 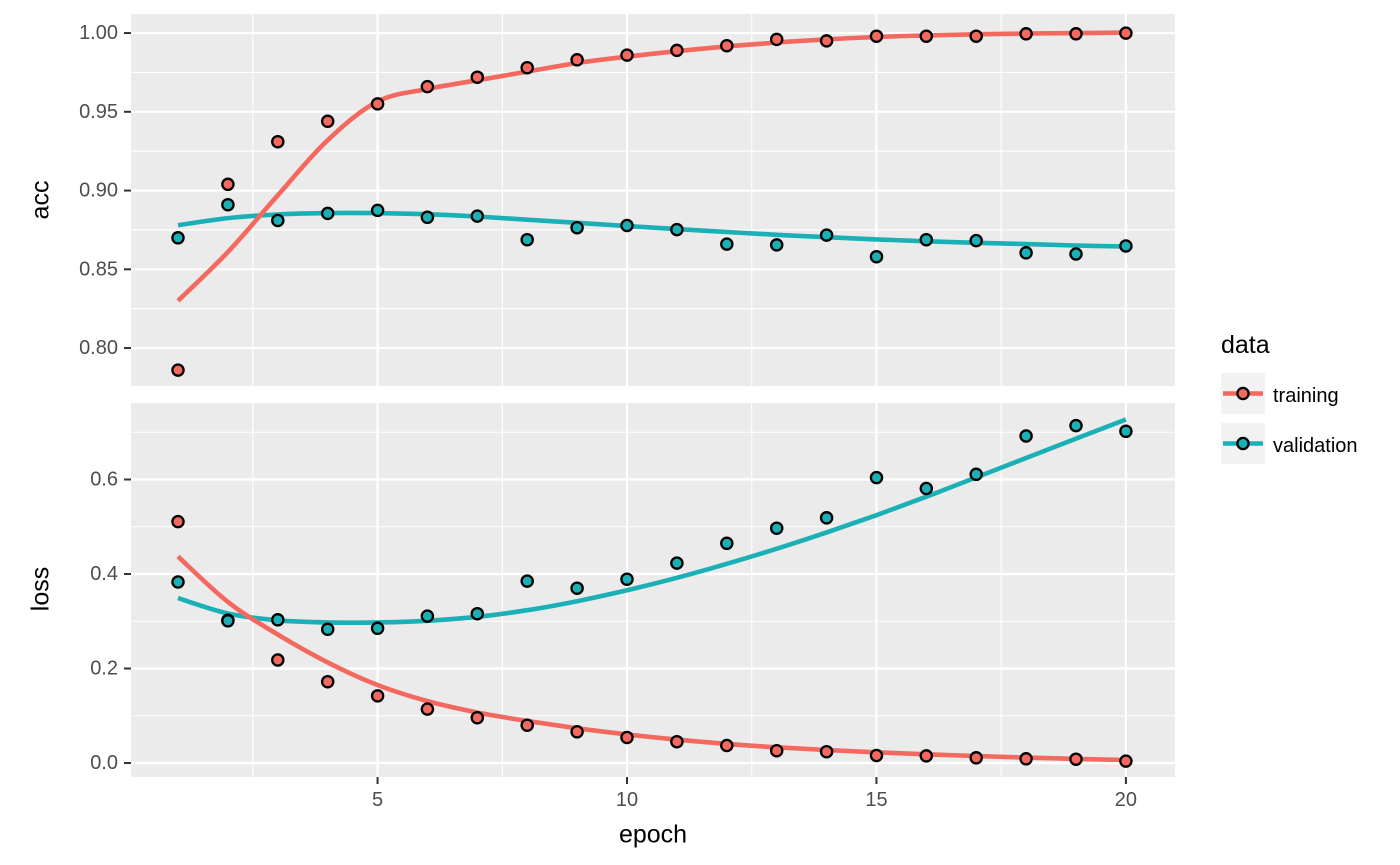 What do you see at coordinates (1315, 445) in the screenshot?
I see `legend-label-validation: validation` at bounding box center [1315, 445].